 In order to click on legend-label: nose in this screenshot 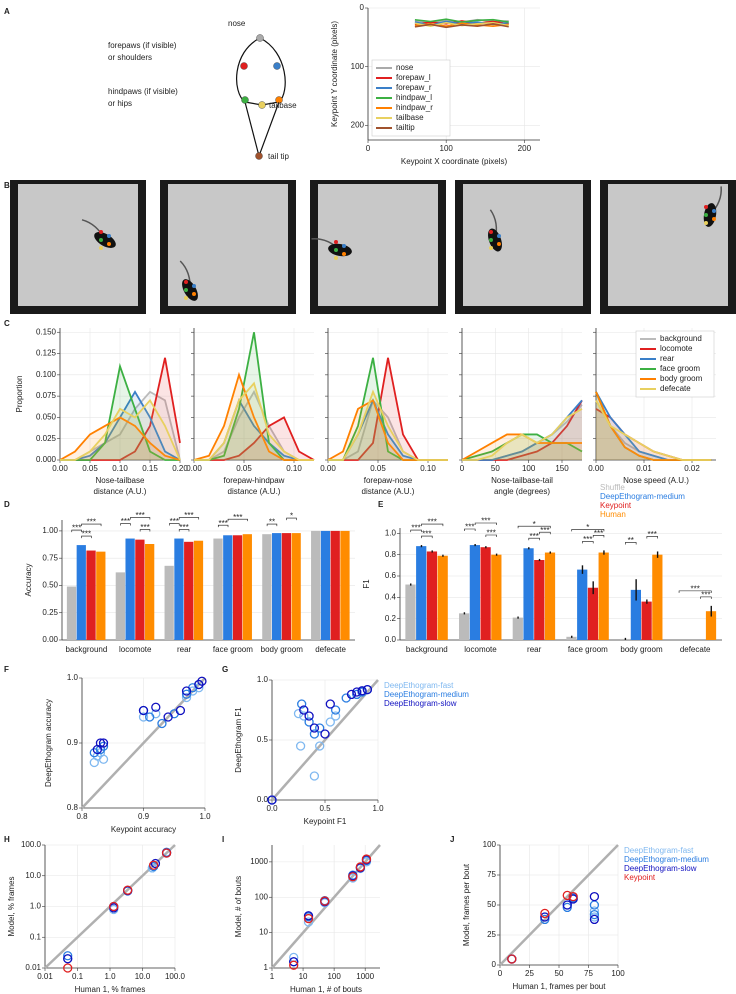, I will do `click(405, 67)`.